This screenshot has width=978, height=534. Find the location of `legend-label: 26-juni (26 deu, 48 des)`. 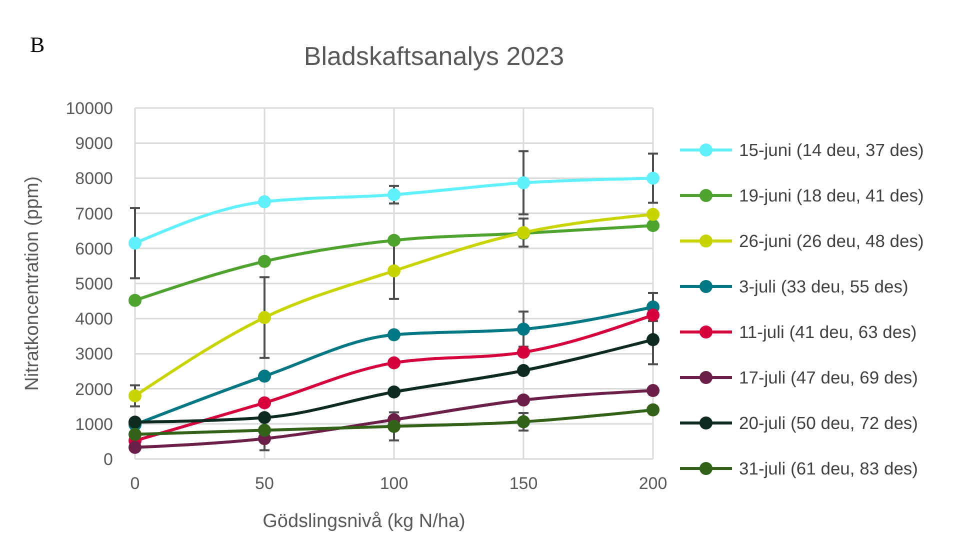

legend-label: 26-juni (26 deu, 48 des) is located at coordinates (831, 241).